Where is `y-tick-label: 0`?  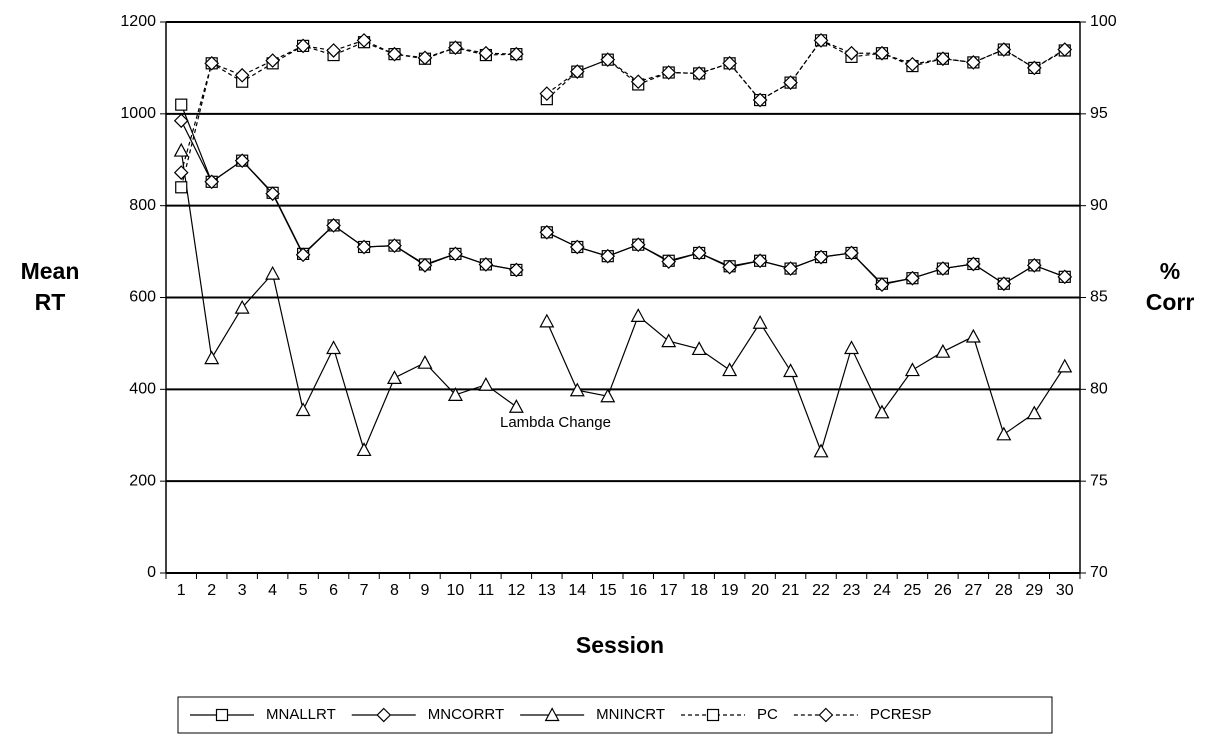
y-tick-label: 0 is located at coordinates (151, 572).